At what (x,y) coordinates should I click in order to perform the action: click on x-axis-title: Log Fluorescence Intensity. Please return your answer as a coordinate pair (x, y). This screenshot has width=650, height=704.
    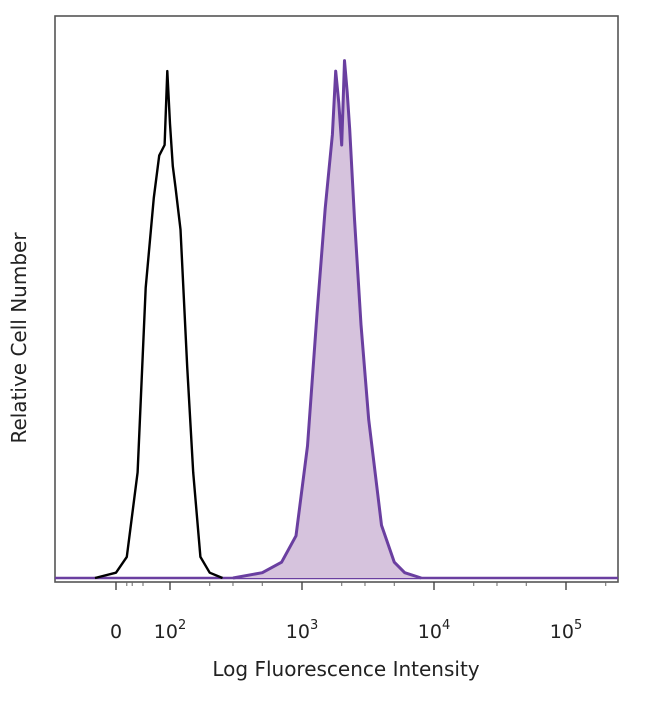
    Looking at the image, I should click on (345, 669).